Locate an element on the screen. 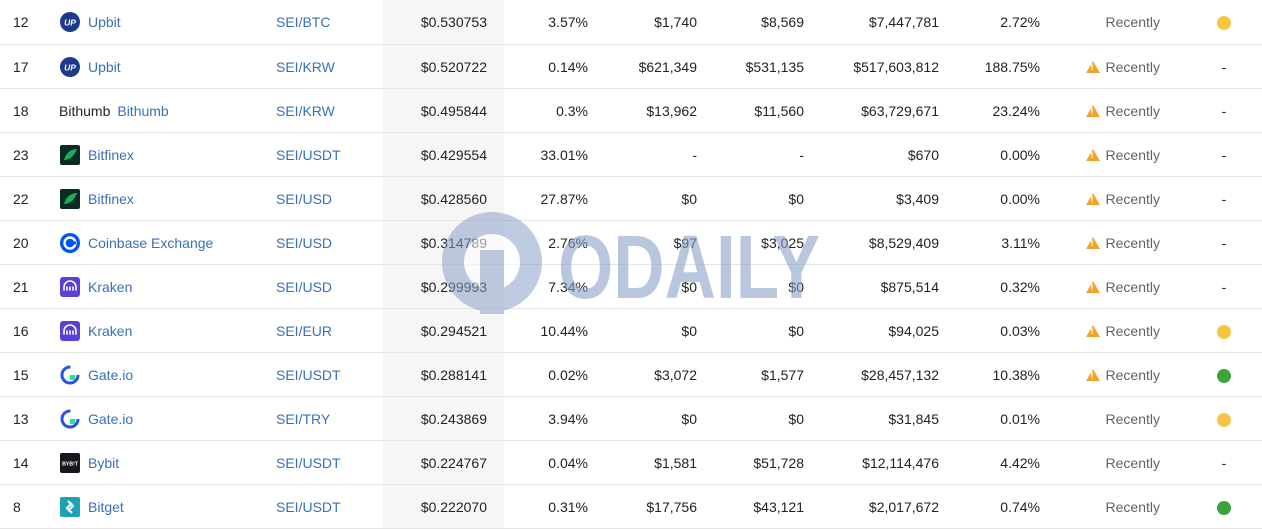 This screenshot has width=1262, height=529. rank-cell: 16 is located at coordinates (29, 330).